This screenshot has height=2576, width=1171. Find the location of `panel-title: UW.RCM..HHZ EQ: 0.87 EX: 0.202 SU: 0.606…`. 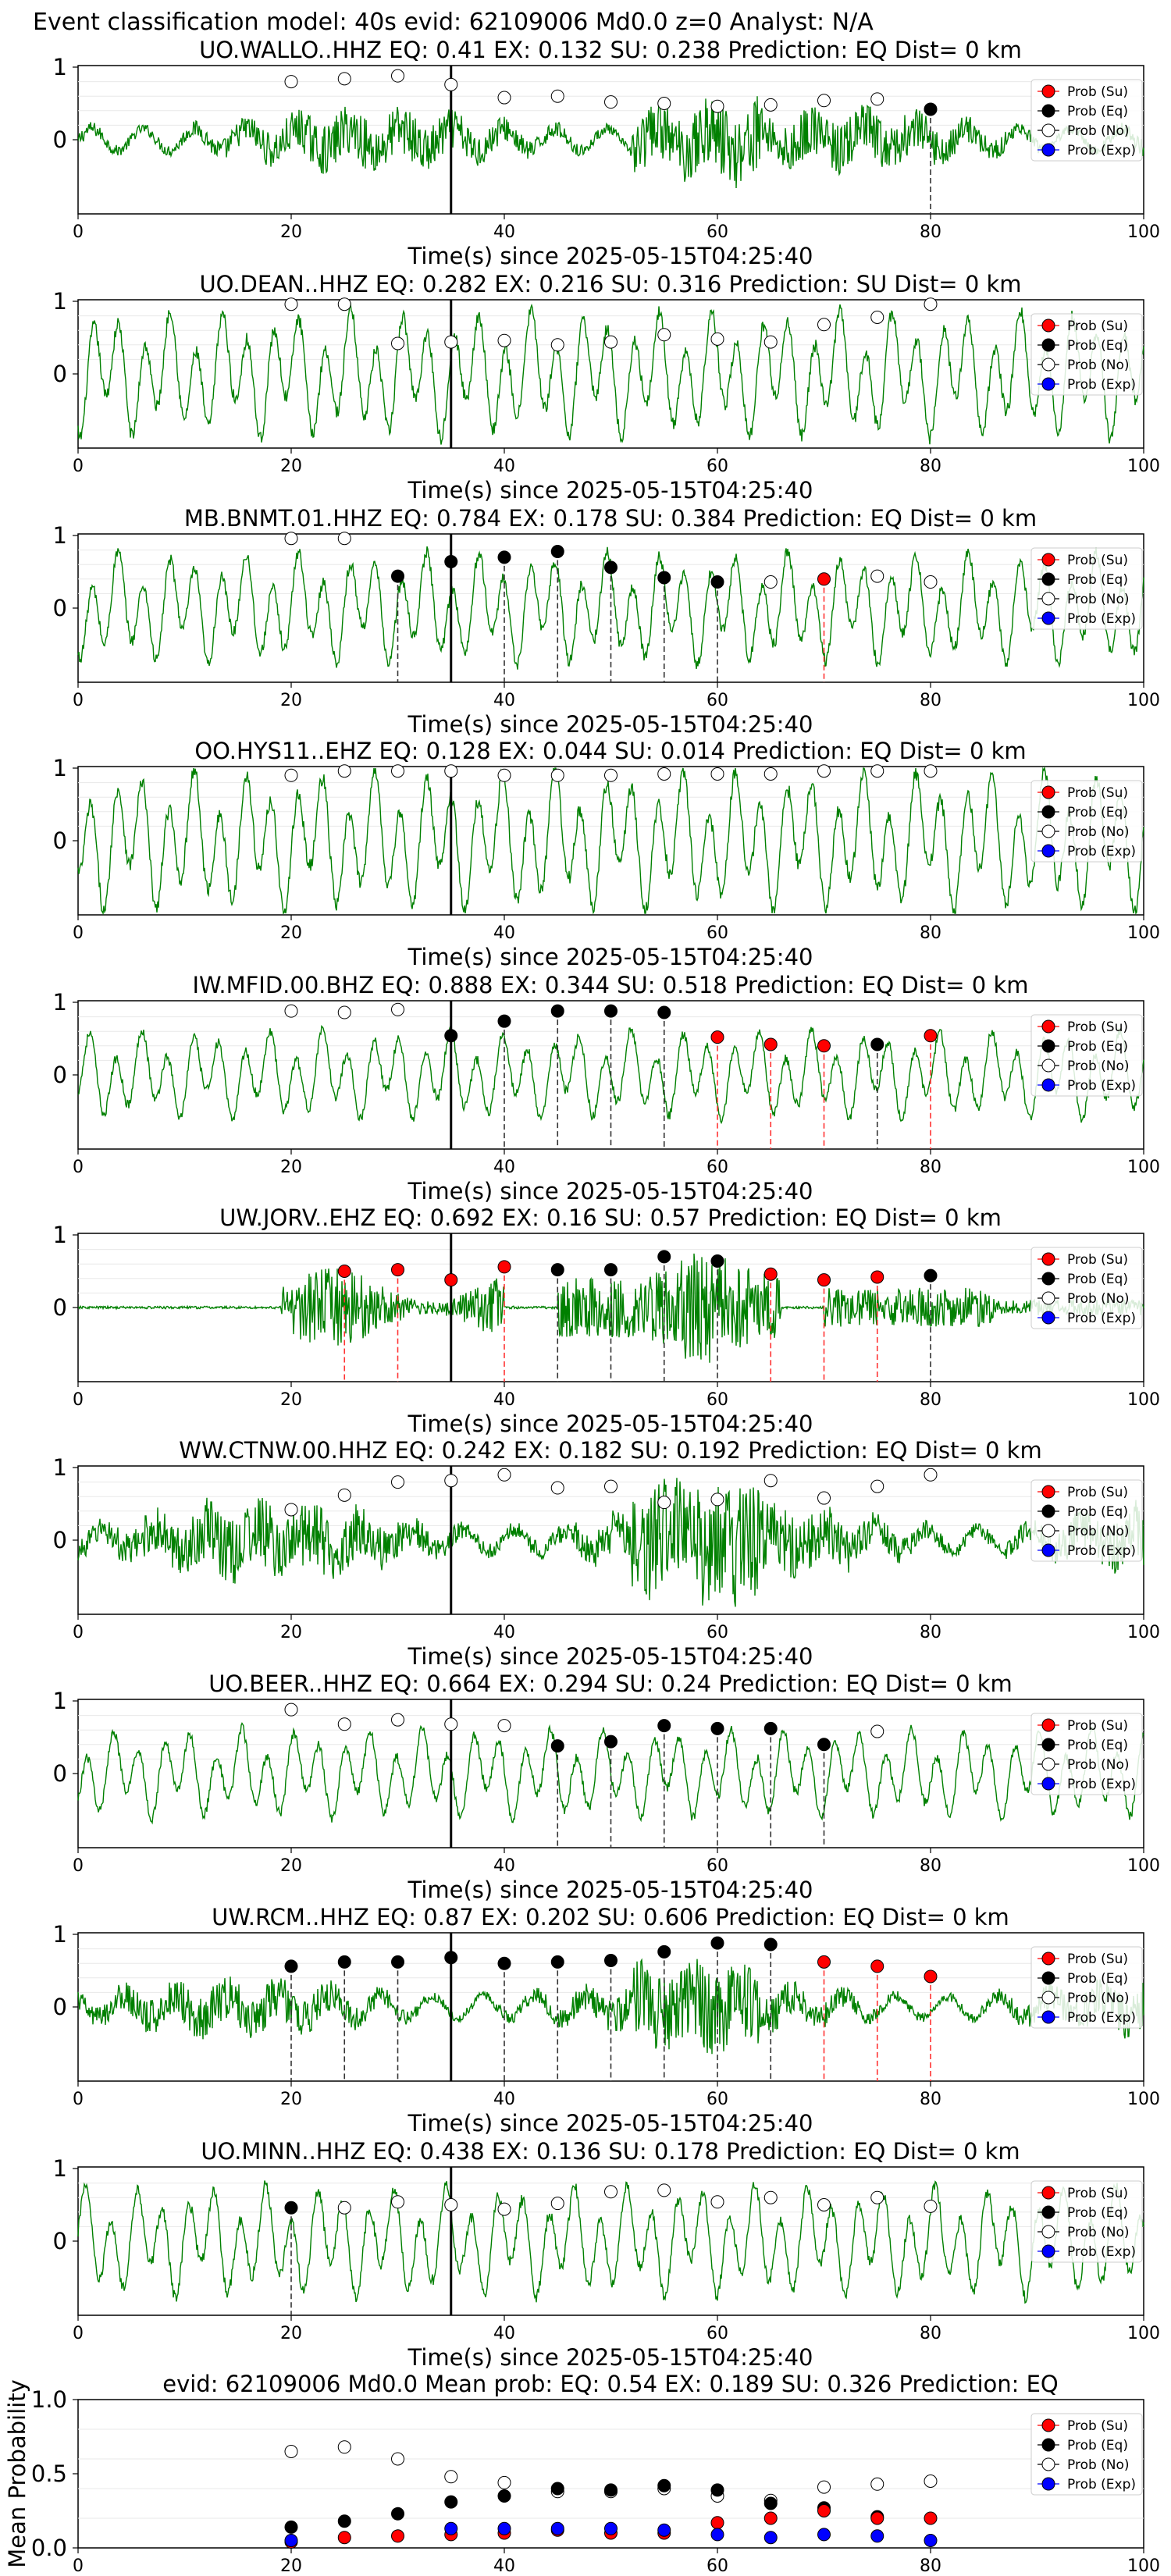

panel-title: UW.RCM..HHZ EQ: 0.87 EX: 0.202 SU: 0.606… is located at coordinates (610, 1917).